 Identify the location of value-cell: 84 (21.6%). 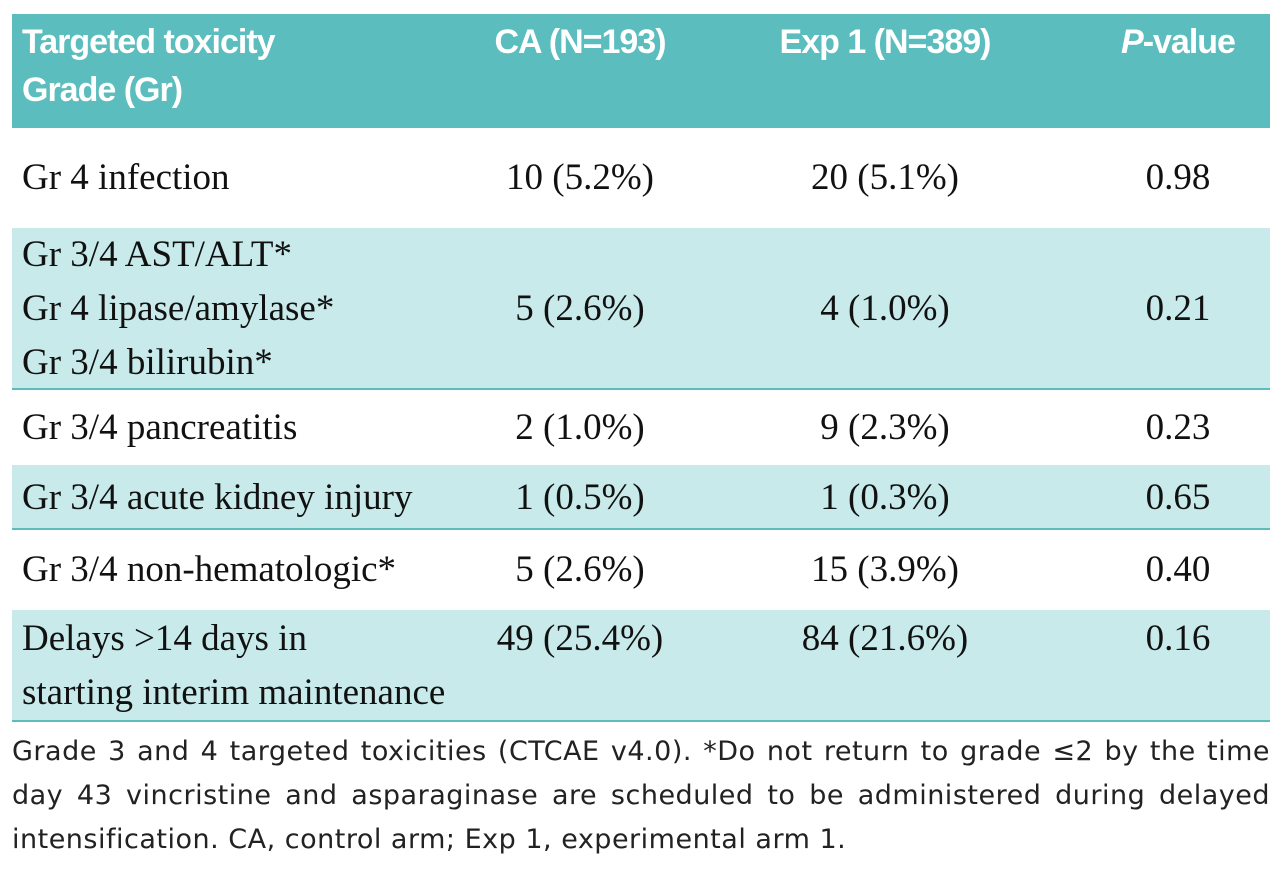
(885, 639).